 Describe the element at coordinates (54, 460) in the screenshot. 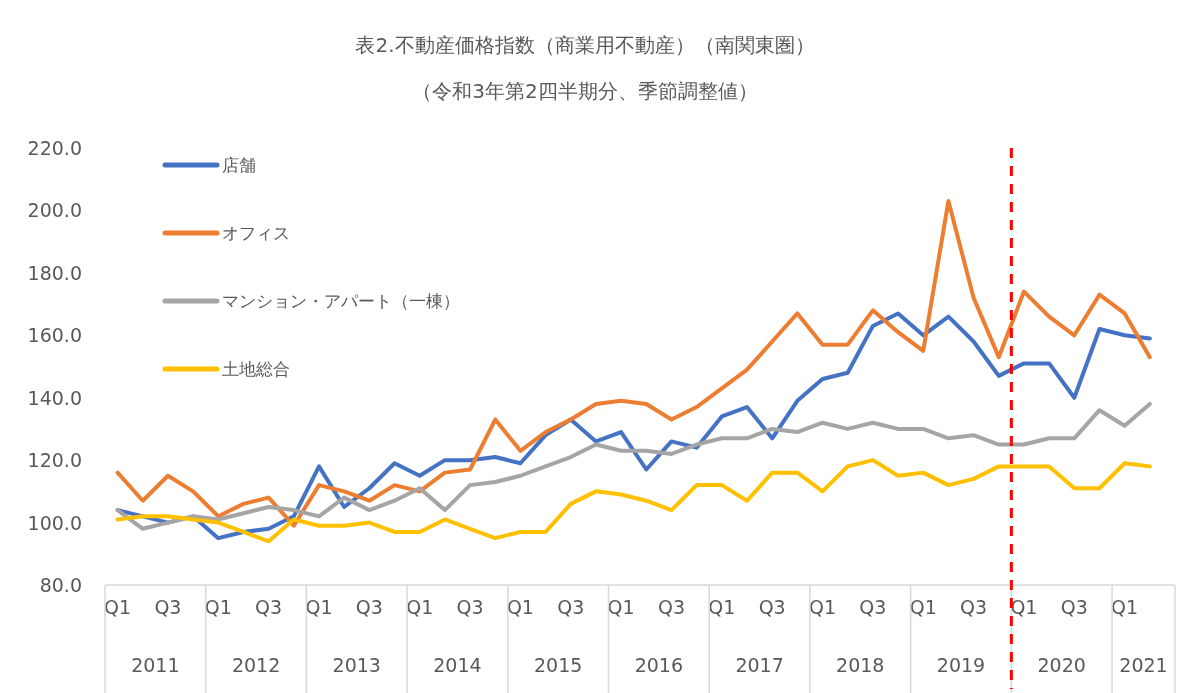

I see `y-tick-label: 120.0` at that location.